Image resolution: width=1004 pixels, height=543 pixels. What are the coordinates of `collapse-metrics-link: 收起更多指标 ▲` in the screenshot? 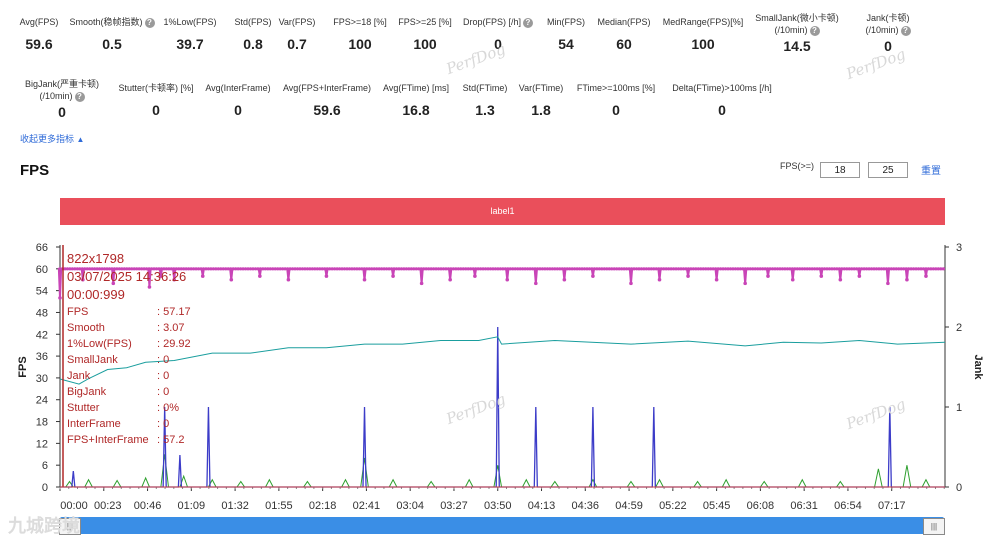 It's located at (52, 138).